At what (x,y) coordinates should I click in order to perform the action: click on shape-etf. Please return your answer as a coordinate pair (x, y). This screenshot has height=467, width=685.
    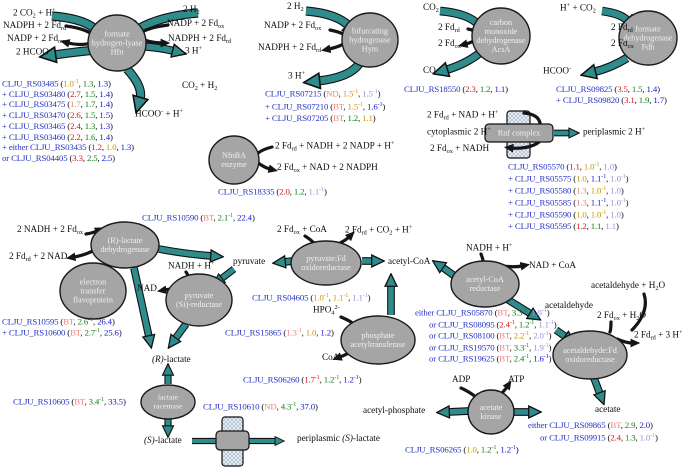
    Looking at the image, I should click on (93, 291).